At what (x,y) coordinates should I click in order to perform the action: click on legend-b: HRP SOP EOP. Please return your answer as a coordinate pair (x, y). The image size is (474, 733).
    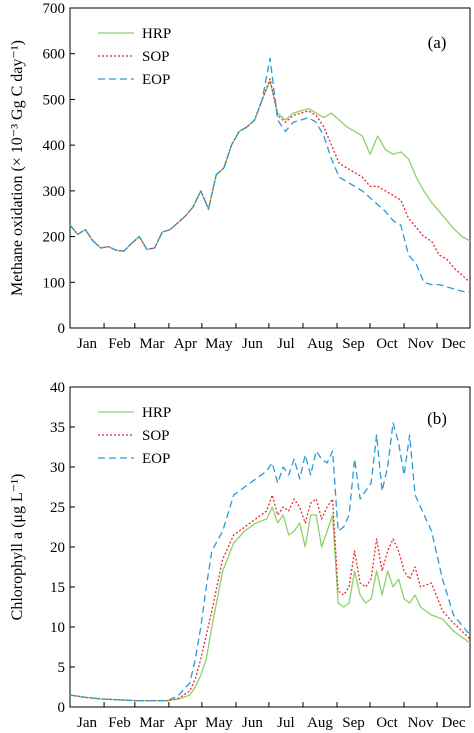
    Looking at the image, I should click on (134, 436).